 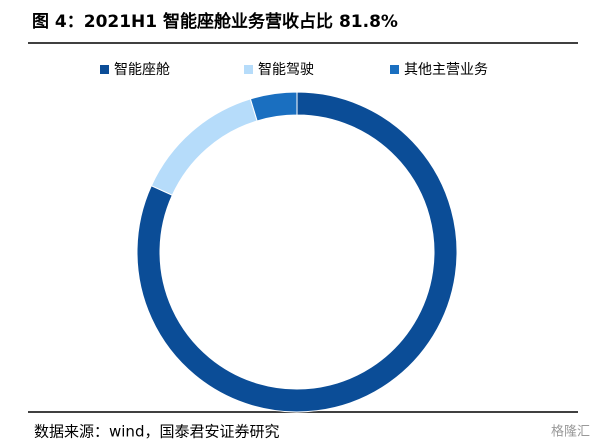 What do you see at coordinates (156, 432) in the screenshot?
I see `source: 数据来源：wind，国泰君安证券研究` at bounding box center [156, 432].